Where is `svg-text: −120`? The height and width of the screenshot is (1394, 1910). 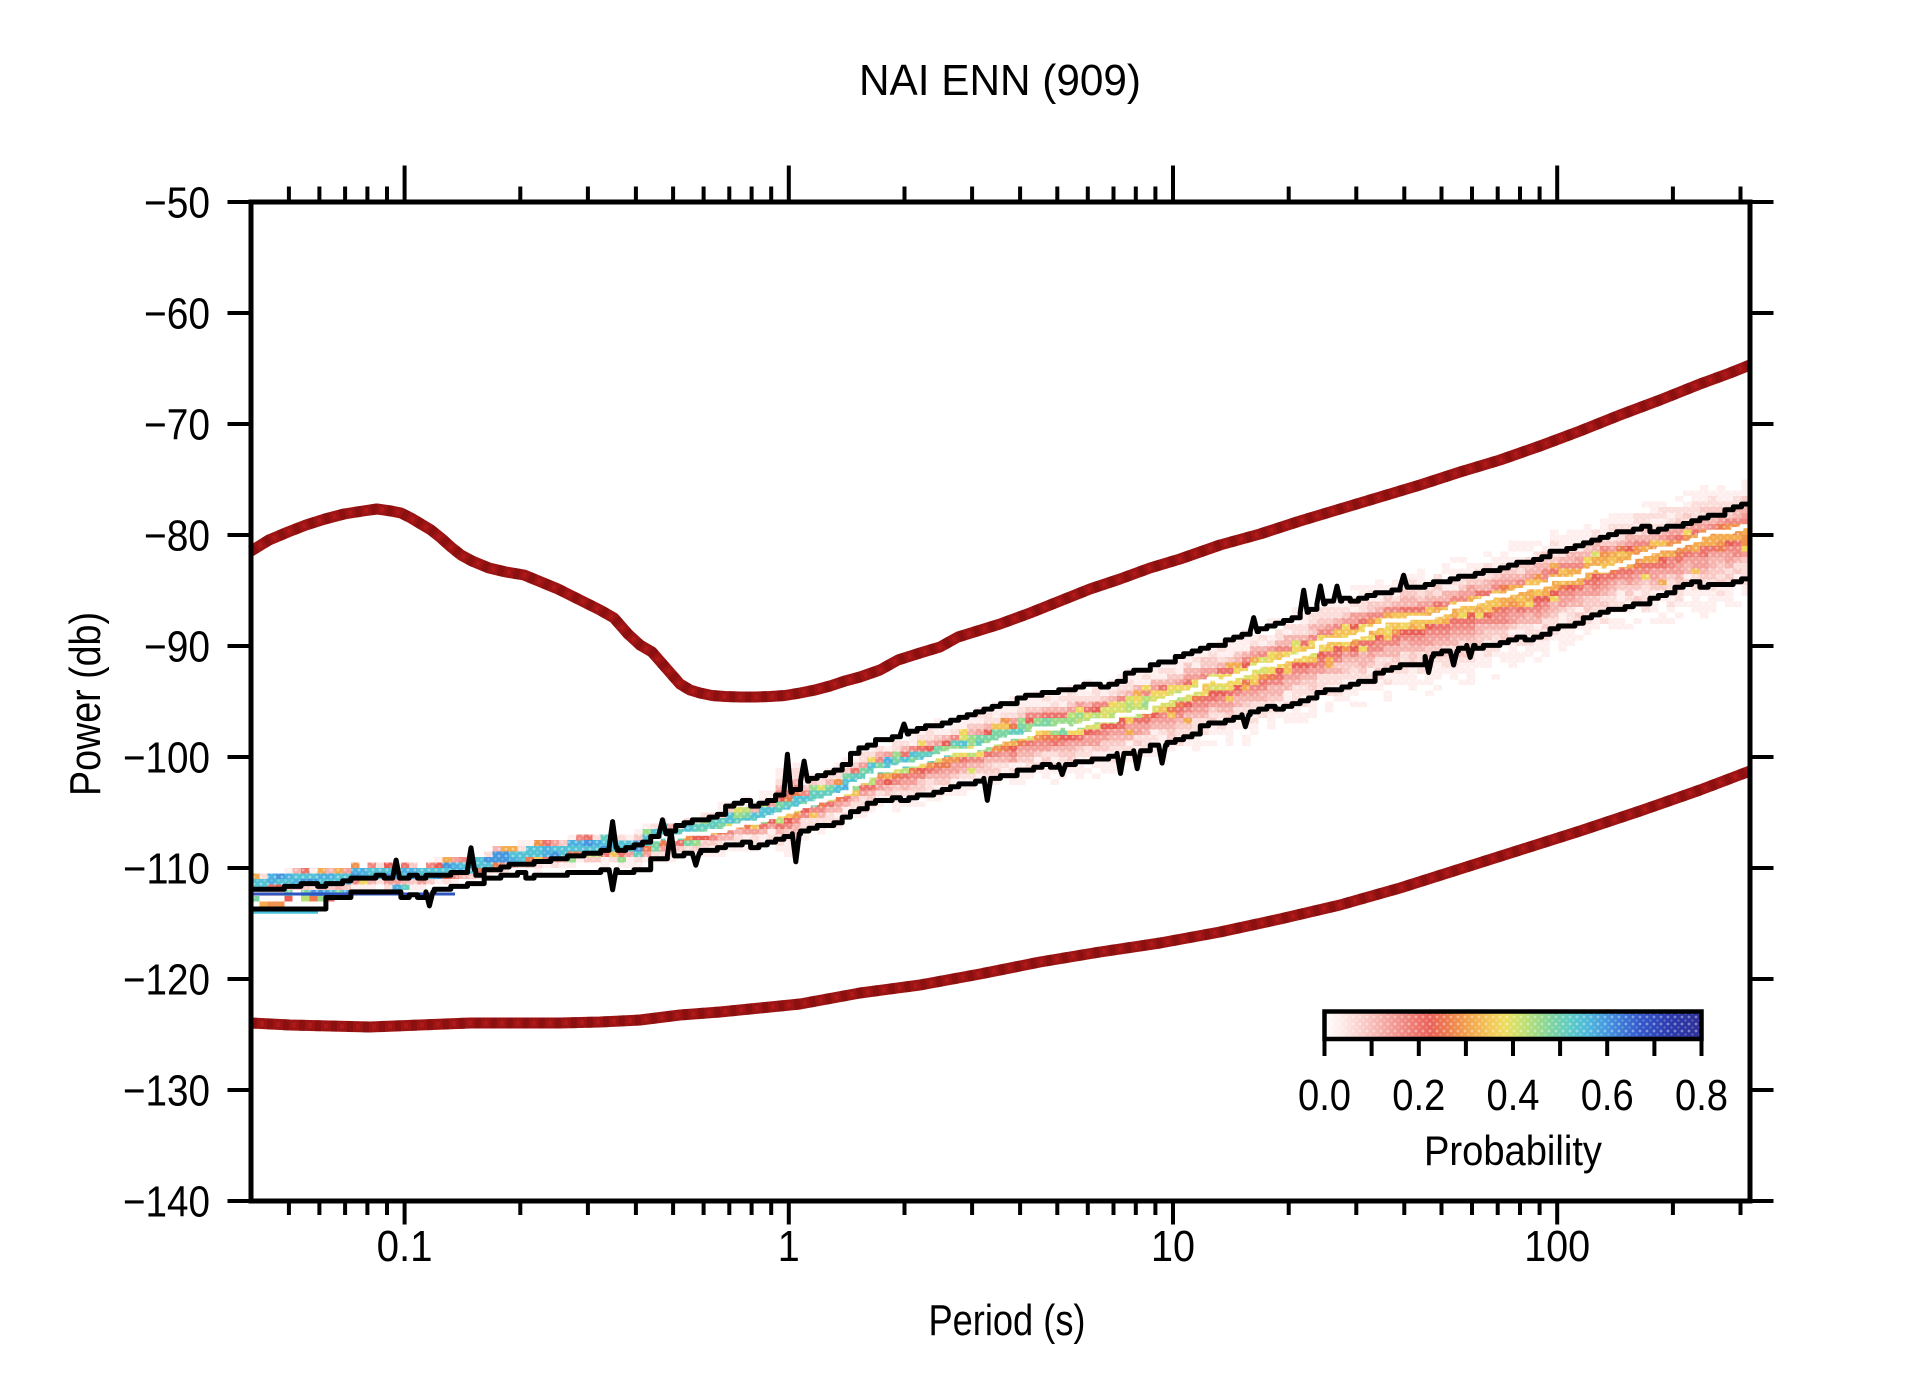 svg-text: −120 is located at coordinates (166, 980).